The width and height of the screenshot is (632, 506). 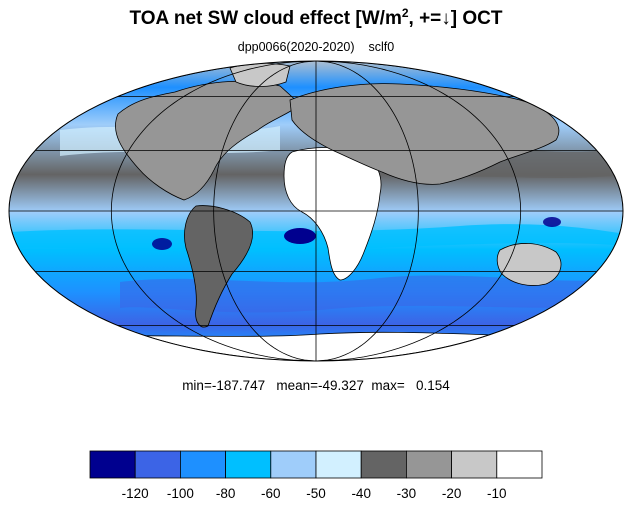 I want to click on stat-max-value: 0.154, so click(x=433, y=385).